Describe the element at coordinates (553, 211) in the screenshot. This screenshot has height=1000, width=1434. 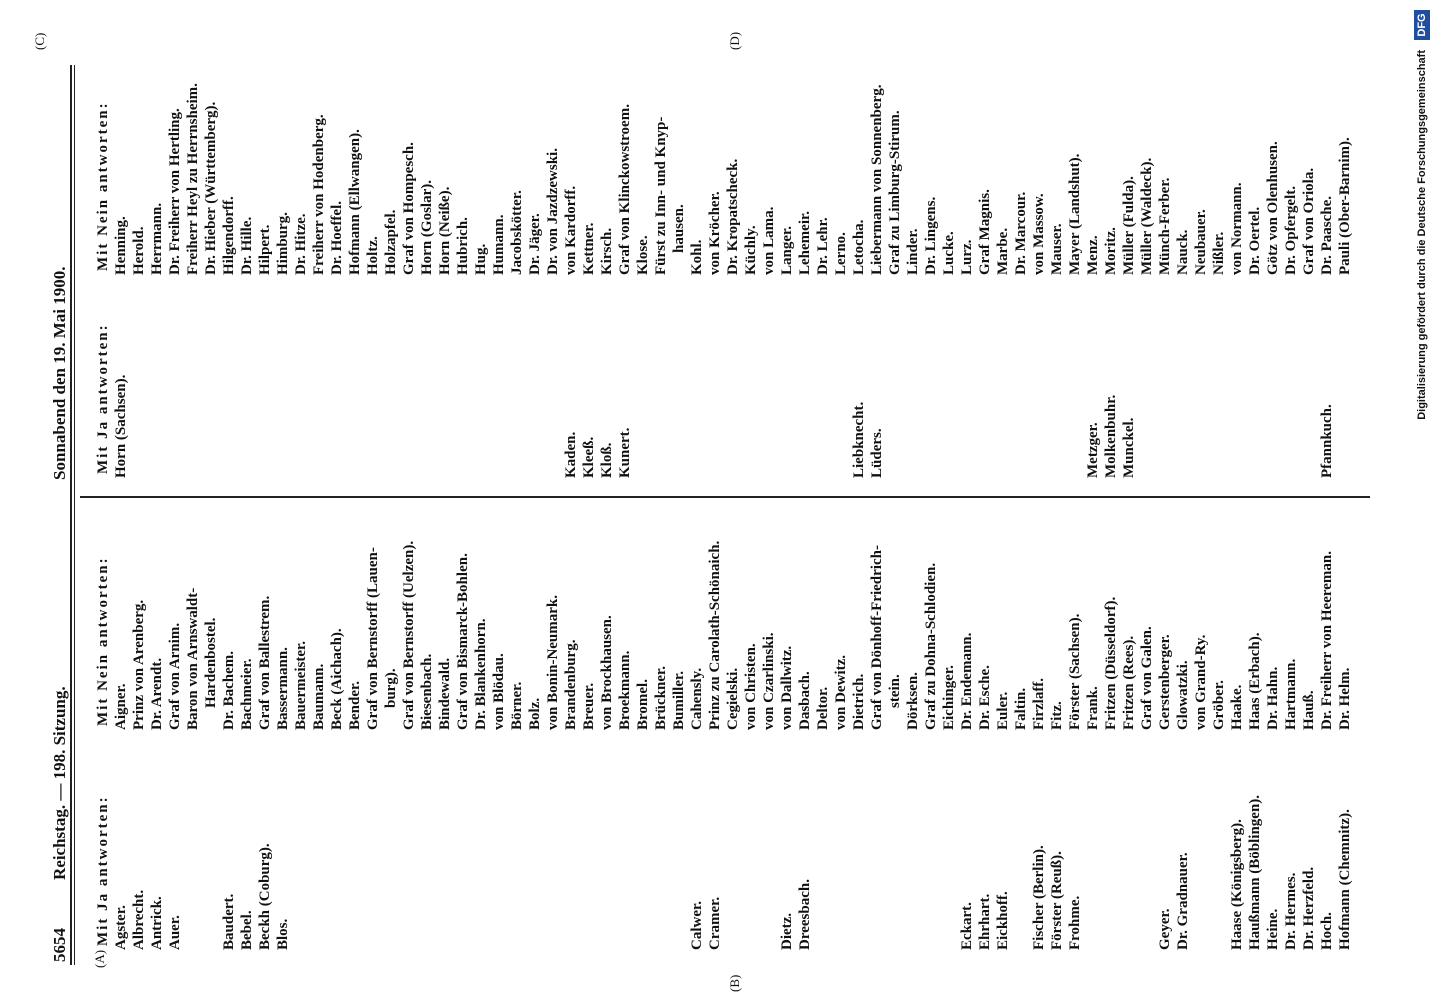
I see `nein-name: Dr. von Jazdzewski.` at that location.